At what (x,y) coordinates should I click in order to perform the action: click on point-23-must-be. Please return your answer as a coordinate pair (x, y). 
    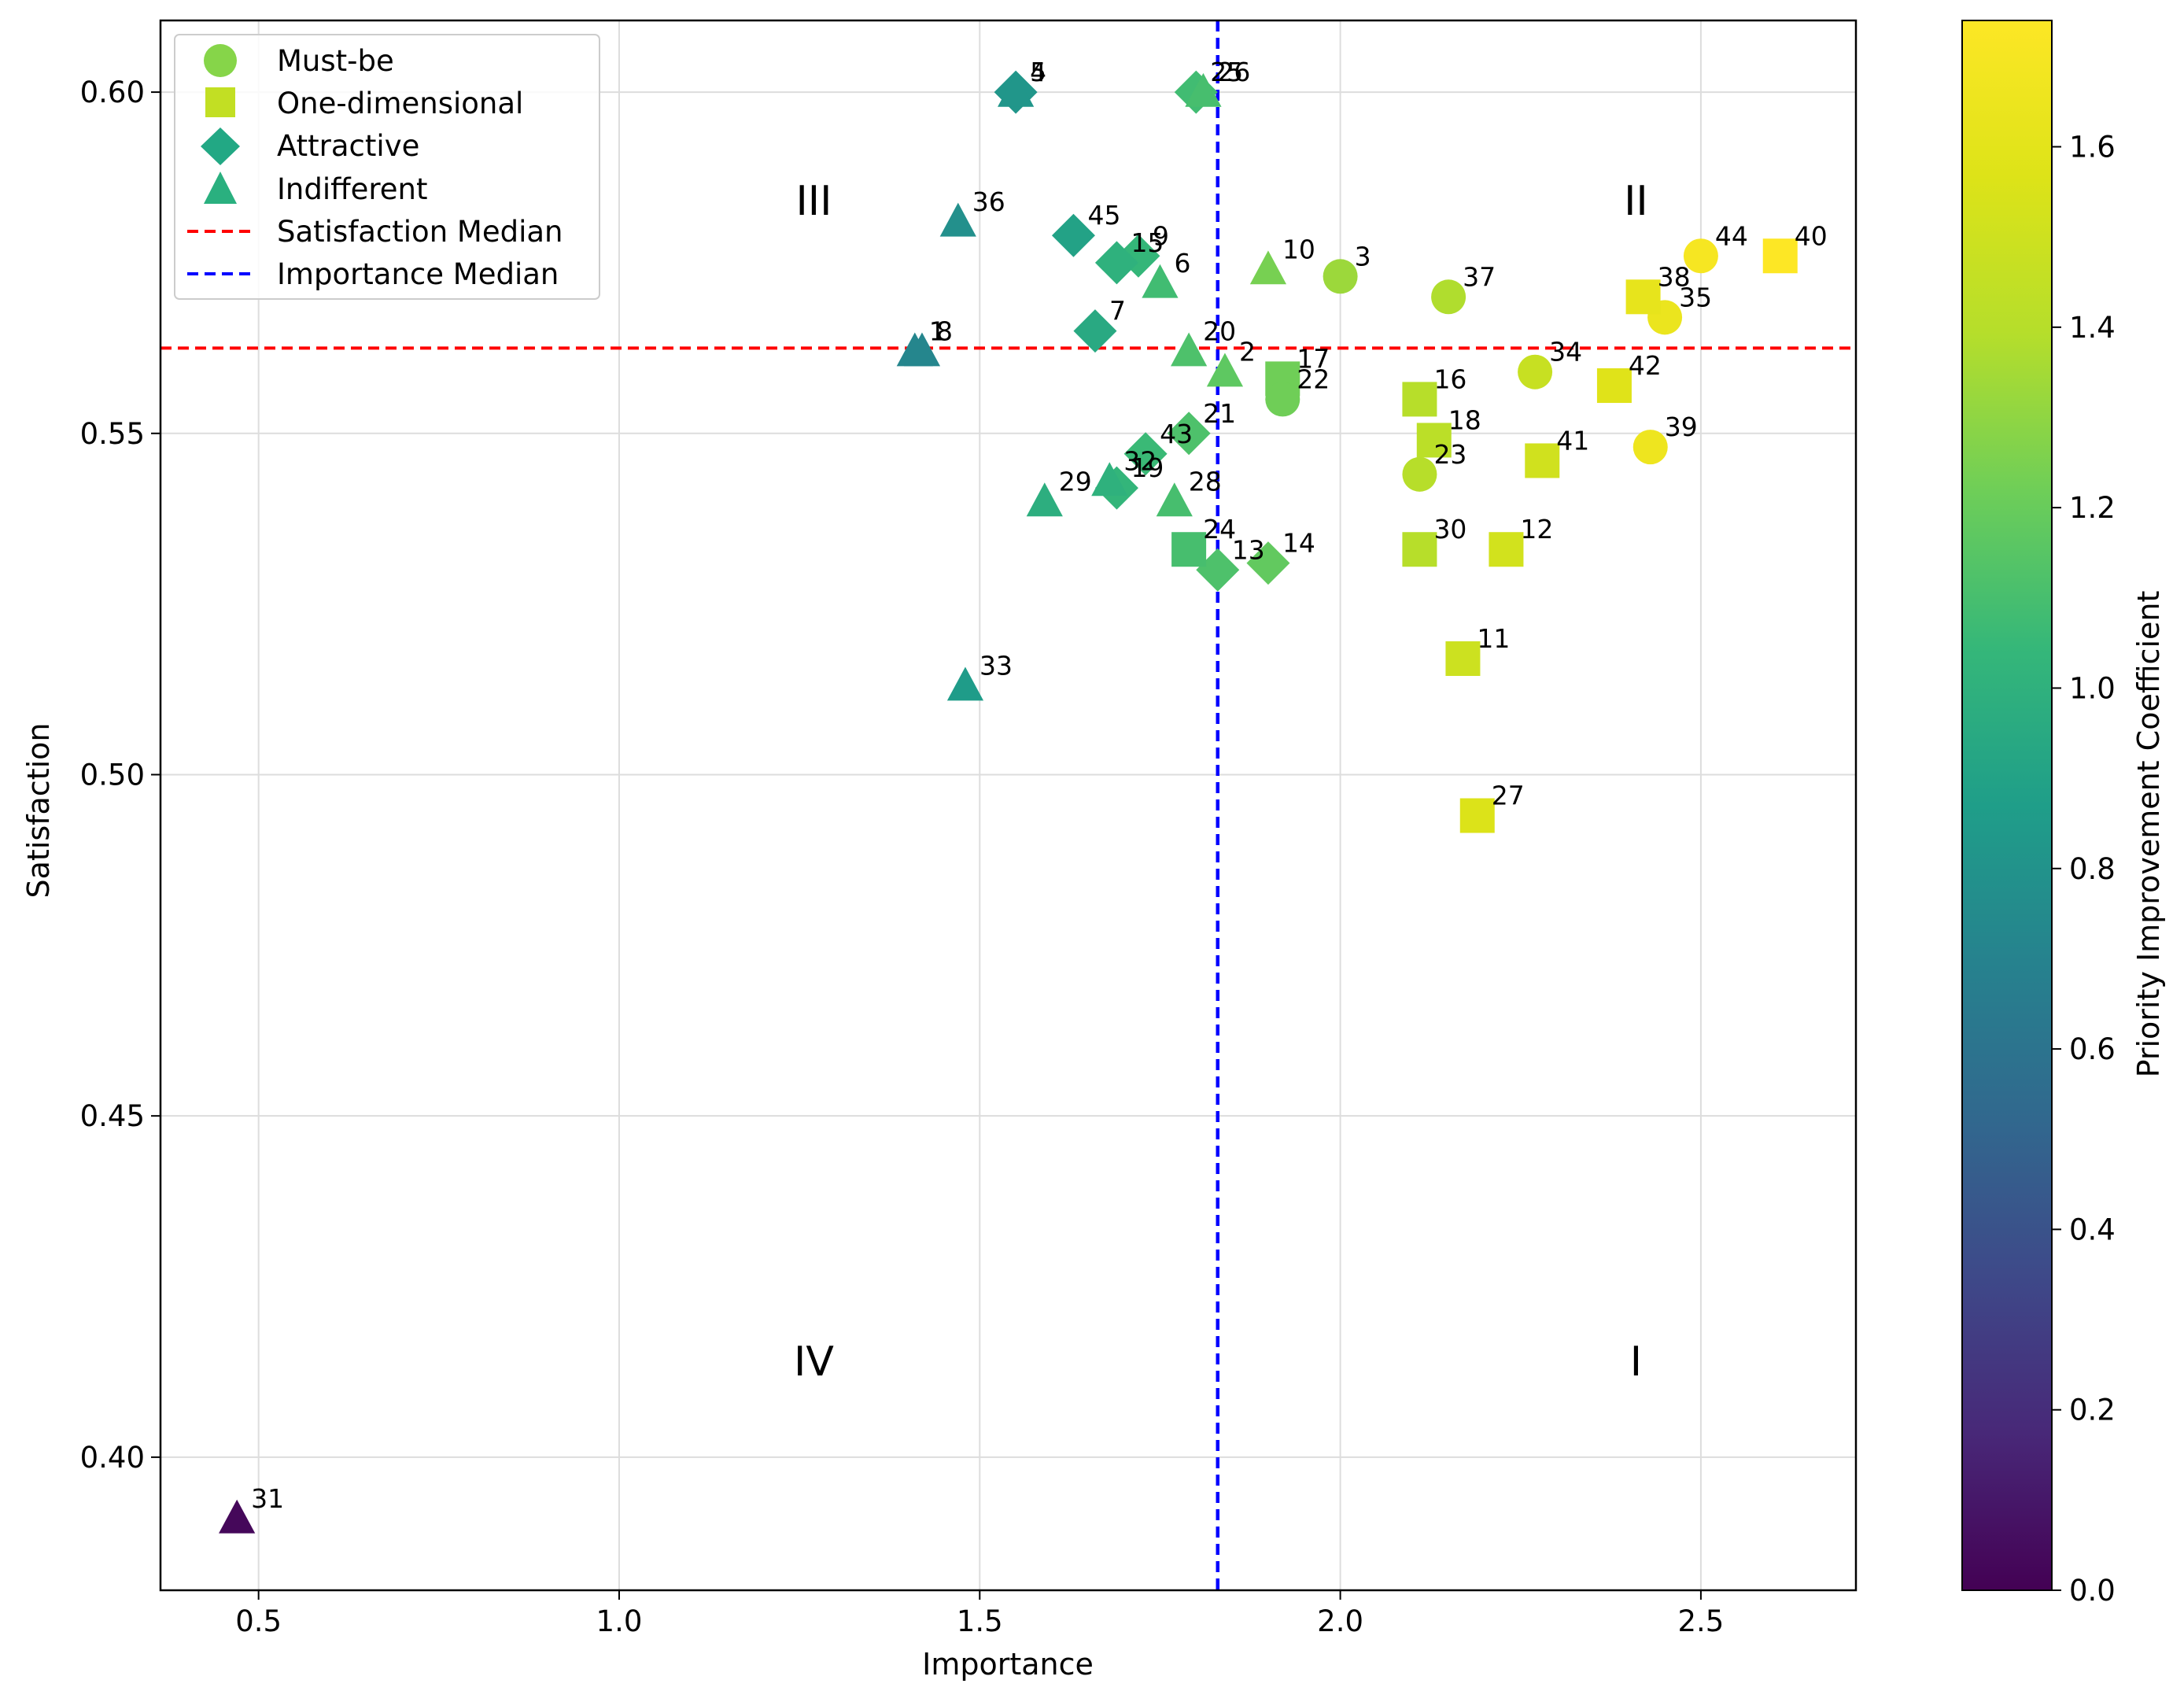
    Looking at the image, I should click on (1419, 474).